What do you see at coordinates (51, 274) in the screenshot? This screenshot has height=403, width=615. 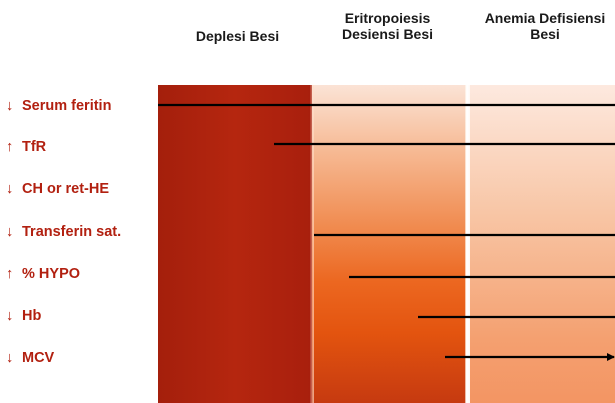 I see `marker-text: % HYPO` at bounding box center [51, 274].